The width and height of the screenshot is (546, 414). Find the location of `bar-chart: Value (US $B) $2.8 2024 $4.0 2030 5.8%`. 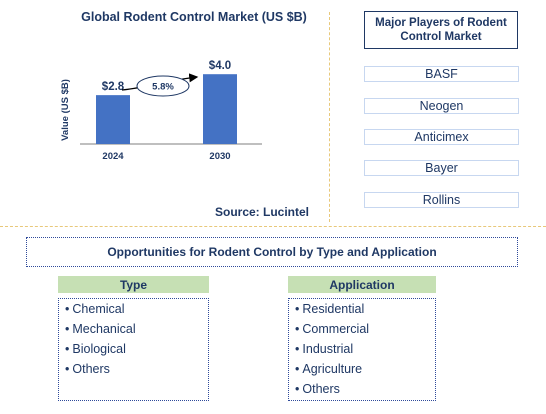

bar-chart: Value (US $B) $2.8 2024 $4.0 2030 5.8% is located at coordinates (161, 111).